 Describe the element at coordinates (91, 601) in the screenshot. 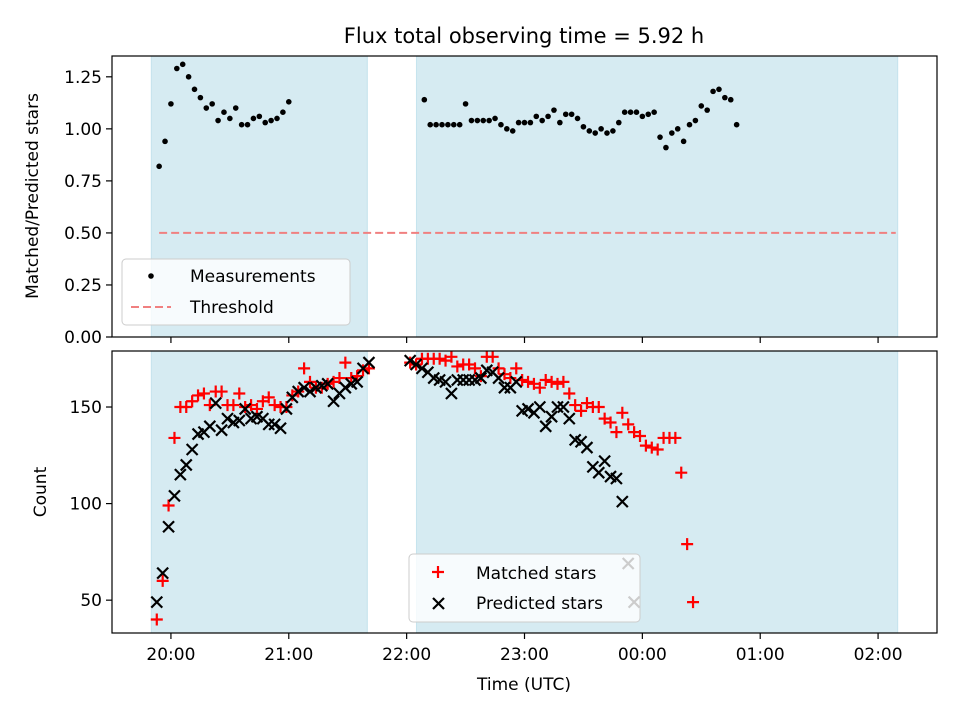

I see `y-tick-label: 50` at that location.